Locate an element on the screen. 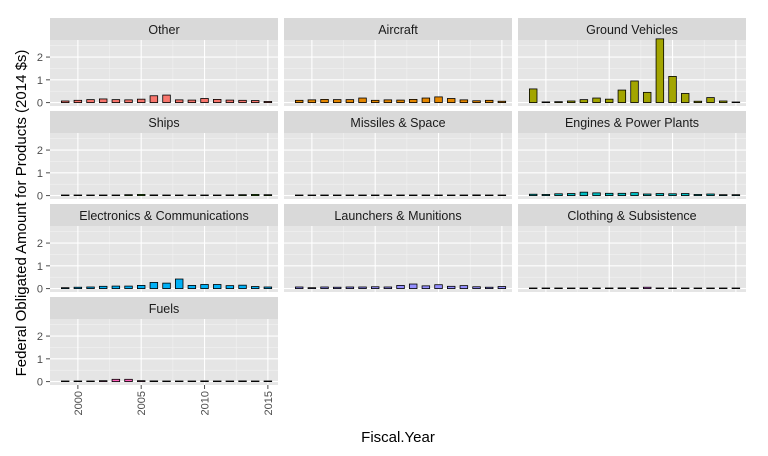 This screenshot has width=768, height=456. bar-missiles-and-space-2008 is located at coordinates (413, 195).